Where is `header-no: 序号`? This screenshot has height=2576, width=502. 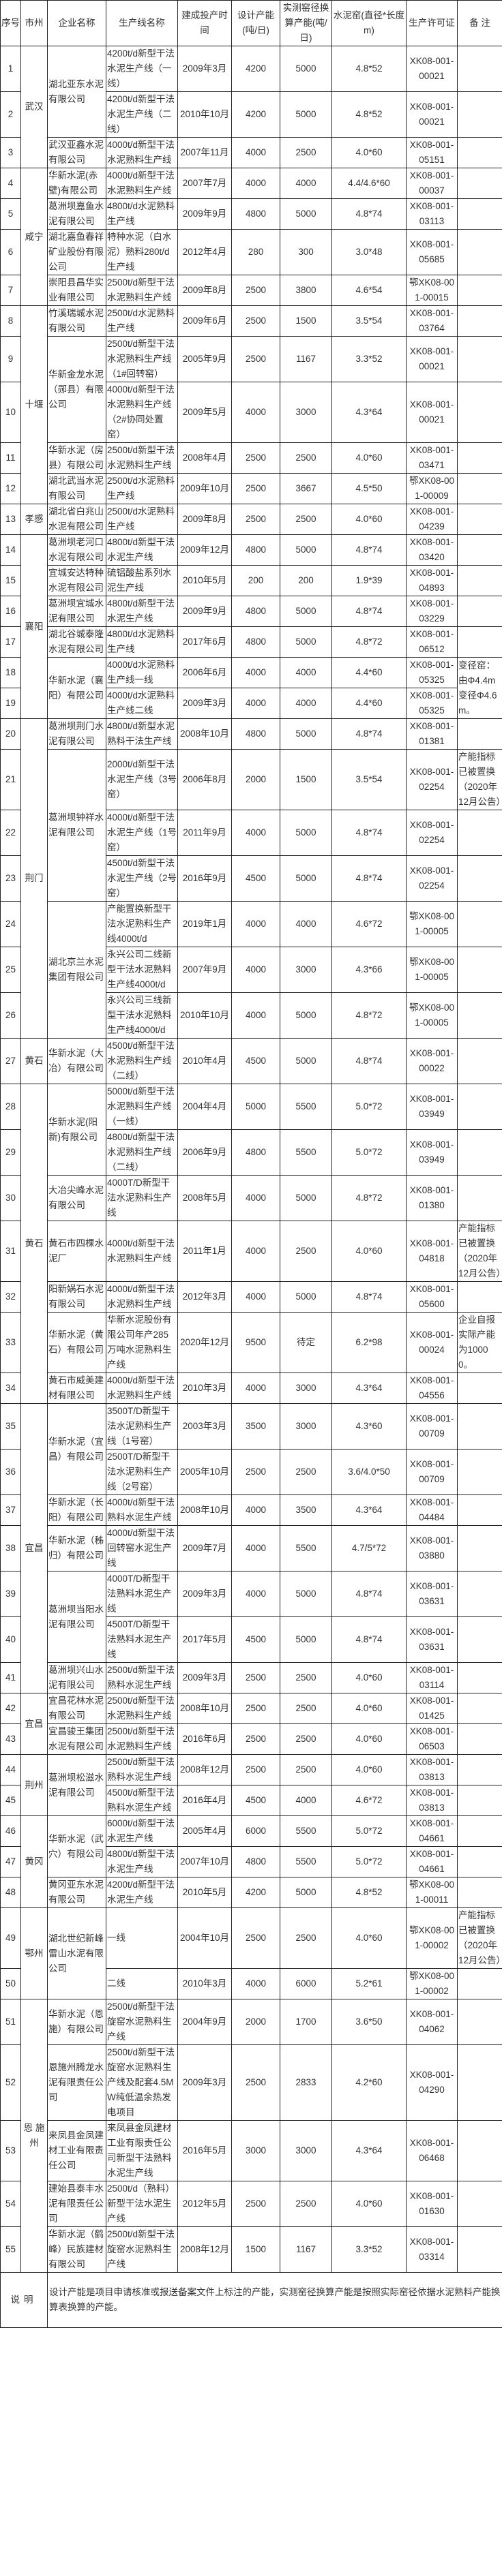 header-no: 序号 is located at coordinates (10, 23).